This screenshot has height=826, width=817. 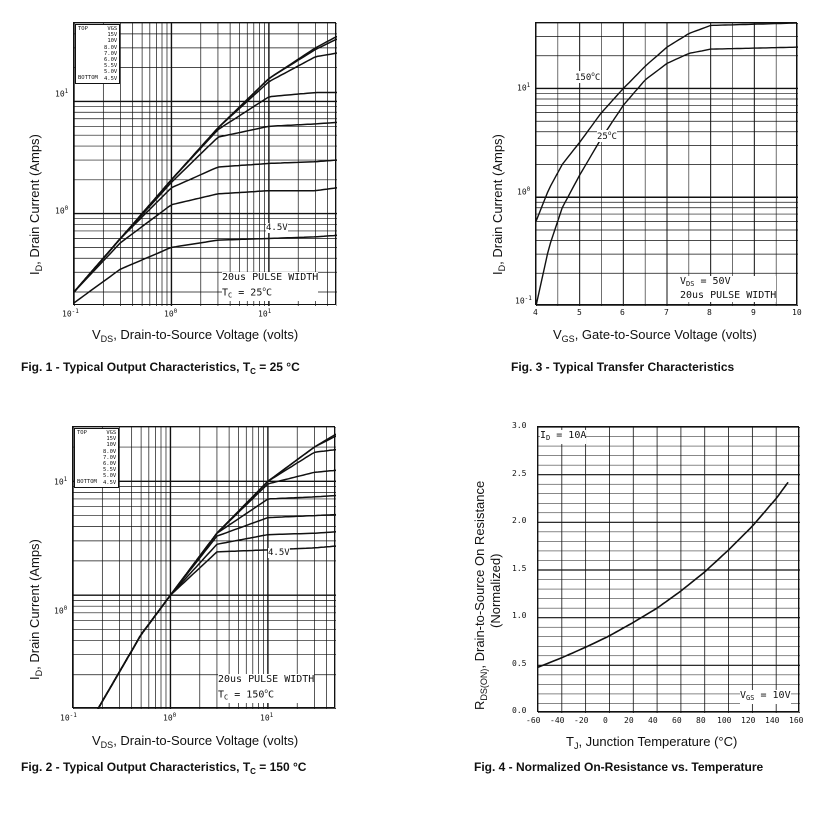 What do you see at coordinates (61, 481) in the screenshot?
I see `fig2-ytick: 10¹` at bounding box center [61, 481].